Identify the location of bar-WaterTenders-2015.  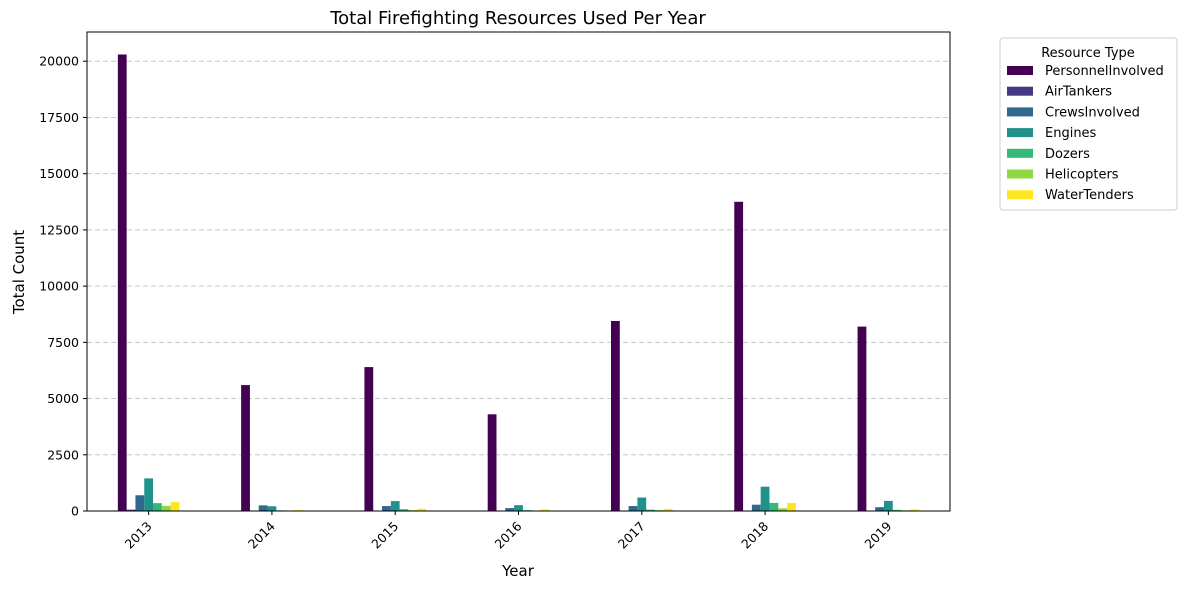
(422, 509).